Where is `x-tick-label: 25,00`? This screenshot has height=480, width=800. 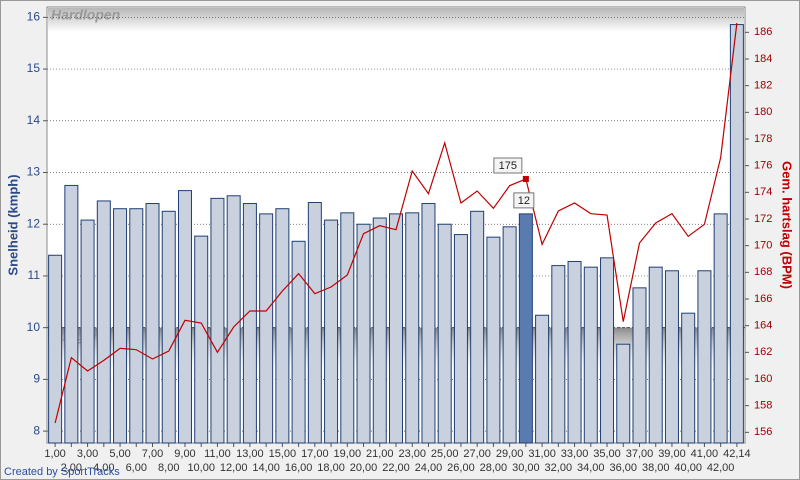 x-tick-label: 25,00 is located at coordinates (445, 454).